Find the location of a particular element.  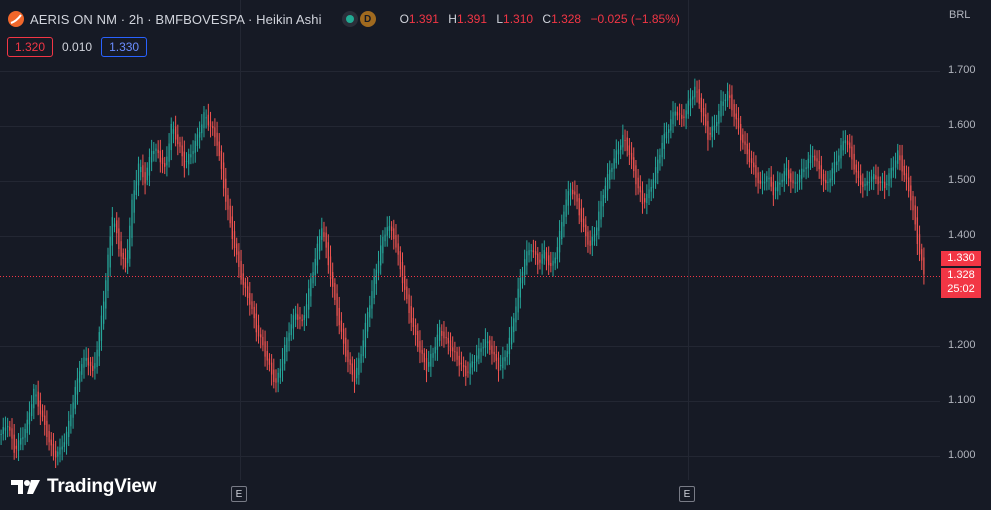

symbol-logo-icon is located at coordinates (16, 19).